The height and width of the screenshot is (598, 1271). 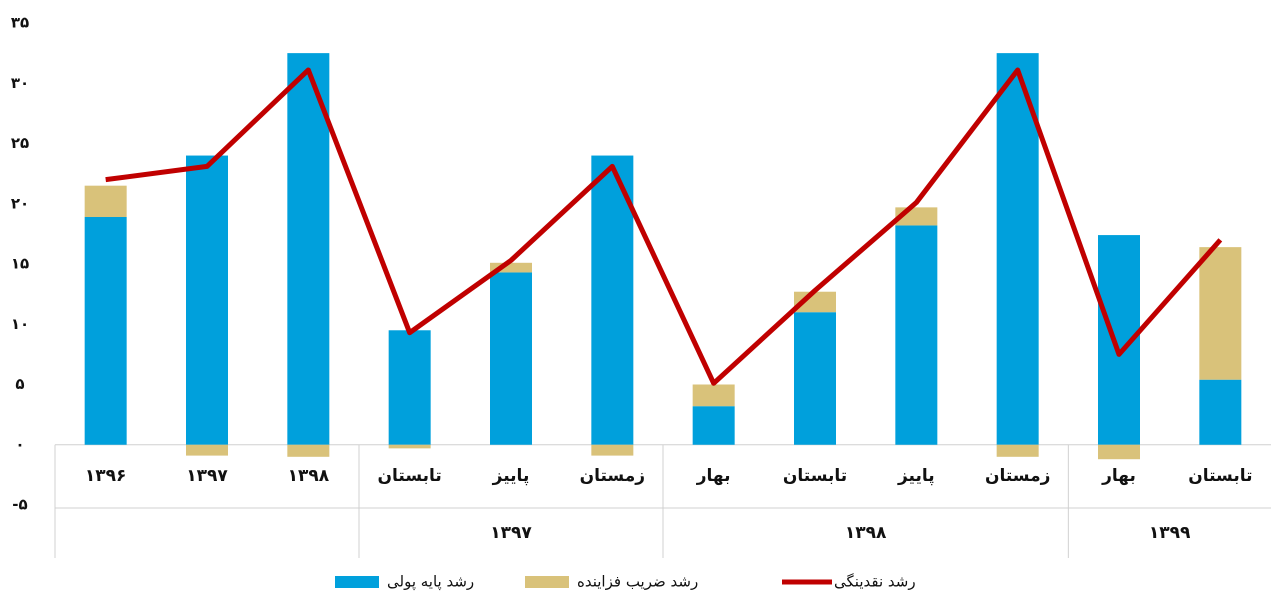 I want to click on group-label: ۱۳۹۸, so click(x=866, y=533).